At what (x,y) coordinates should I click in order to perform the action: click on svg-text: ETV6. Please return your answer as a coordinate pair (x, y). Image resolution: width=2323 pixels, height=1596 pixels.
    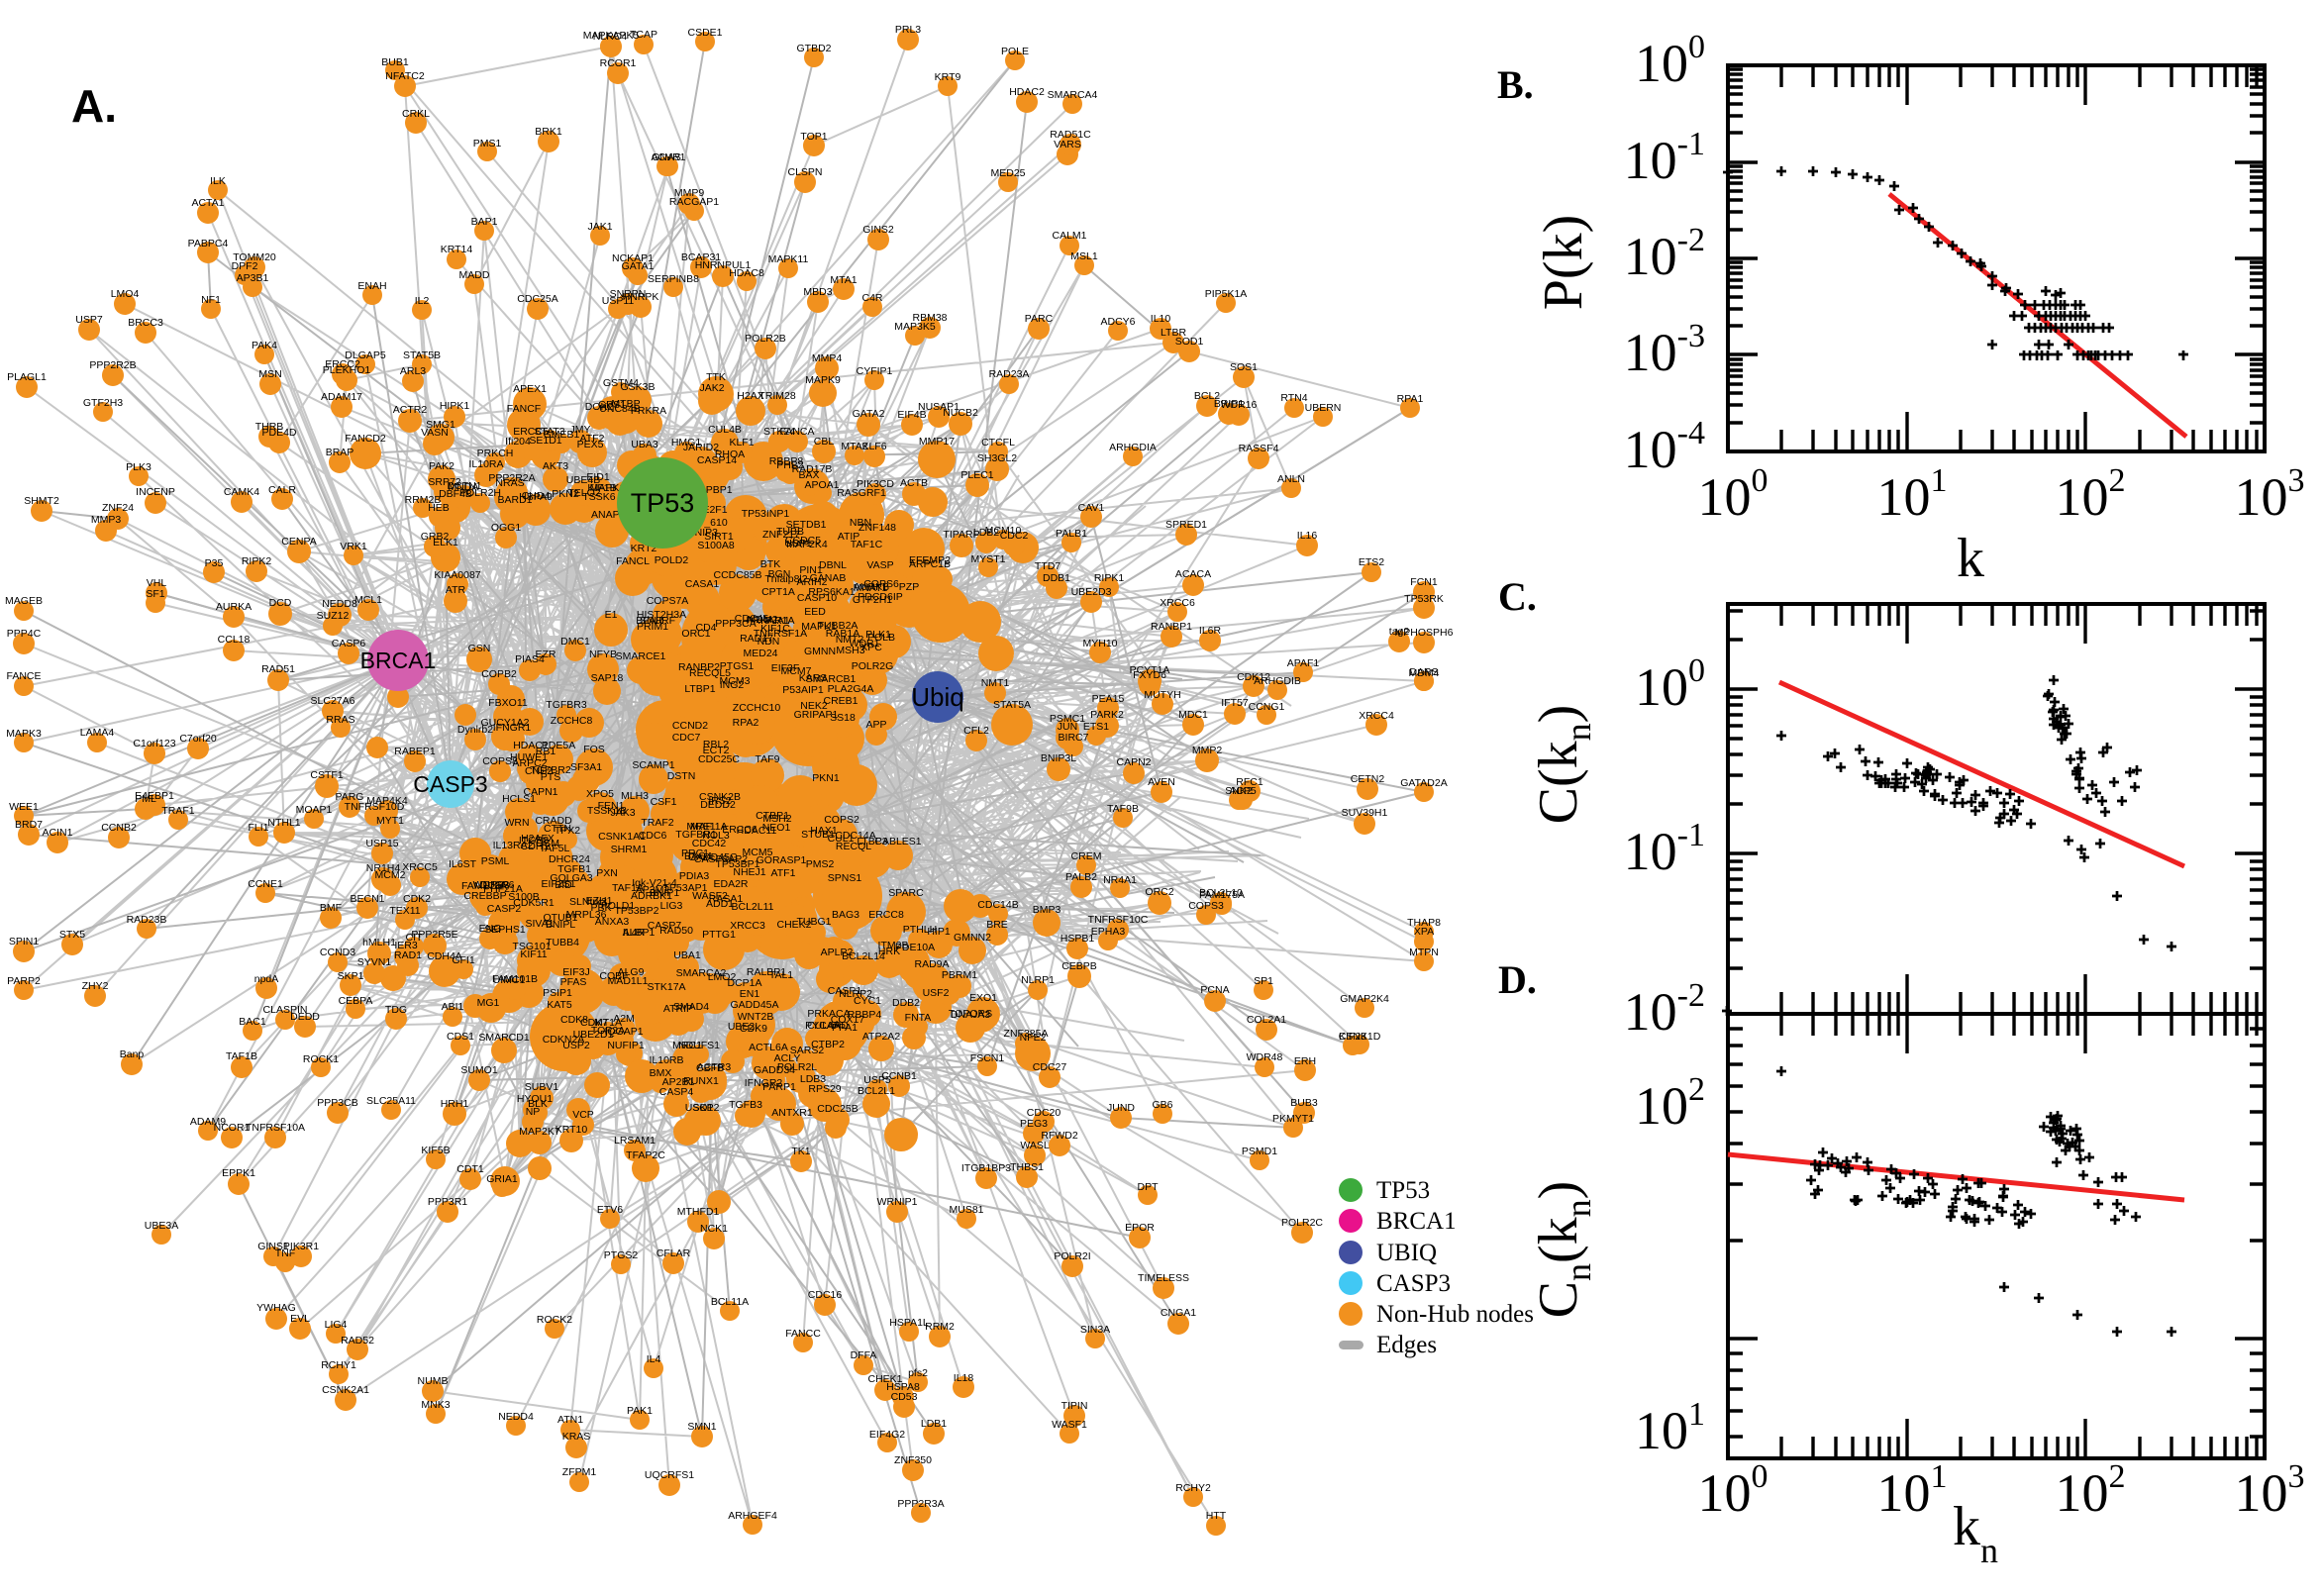
    Looking at the image, I should click on (610, 1210).